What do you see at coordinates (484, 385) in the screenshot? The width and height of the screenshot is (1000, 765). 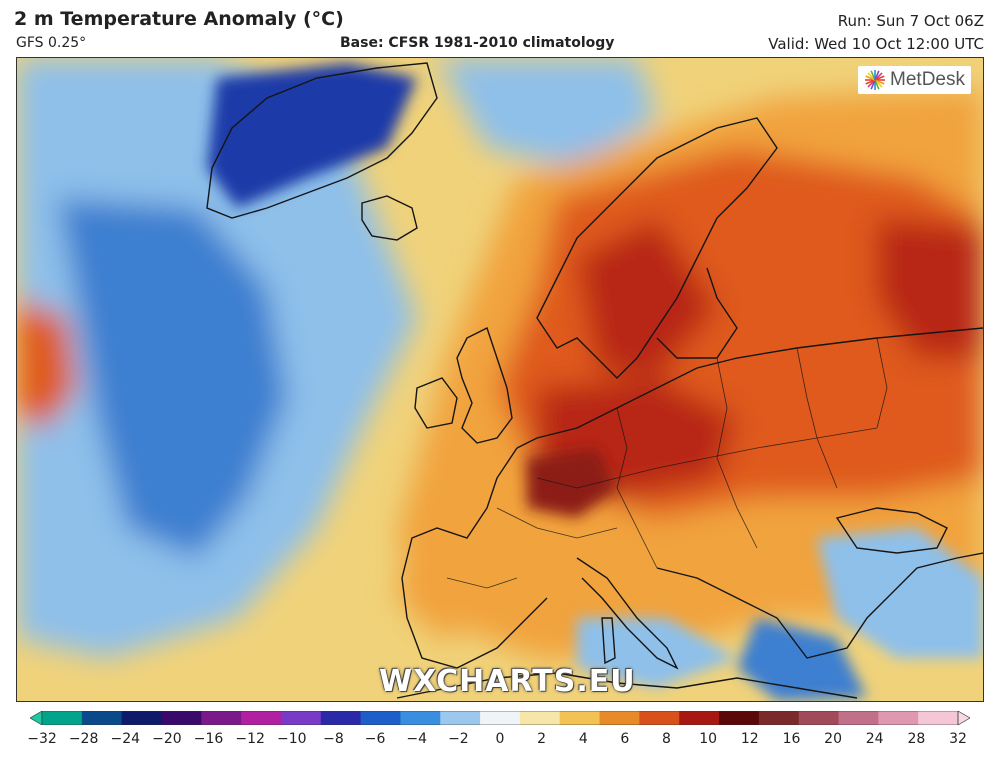 I see `britain-coast` at bounding box center [484, 385].